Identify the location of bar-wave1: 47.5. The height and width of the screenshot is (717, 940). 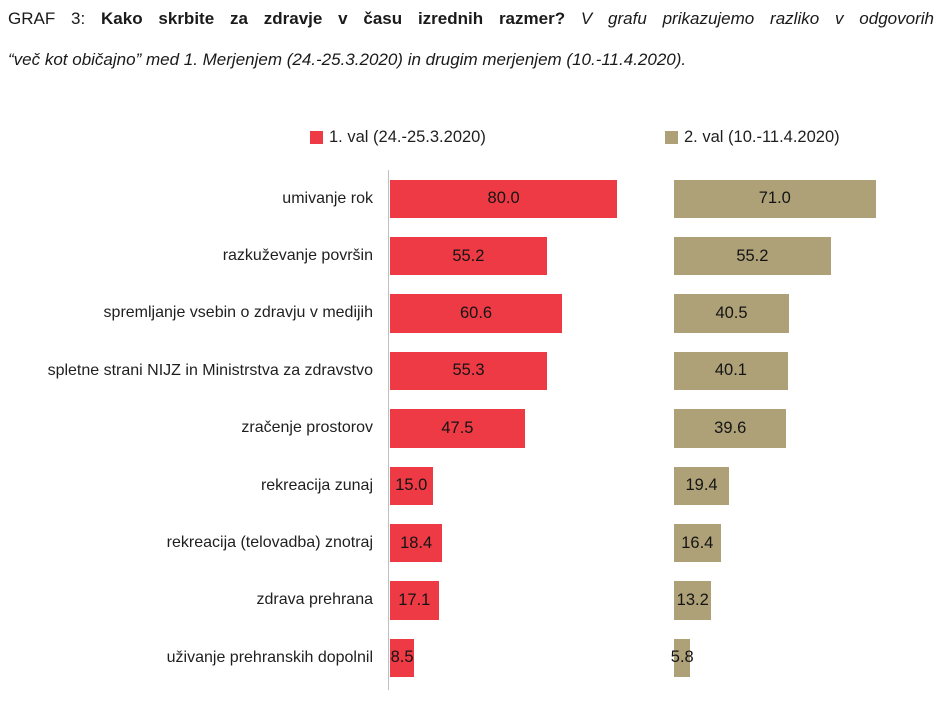
(457, 428).